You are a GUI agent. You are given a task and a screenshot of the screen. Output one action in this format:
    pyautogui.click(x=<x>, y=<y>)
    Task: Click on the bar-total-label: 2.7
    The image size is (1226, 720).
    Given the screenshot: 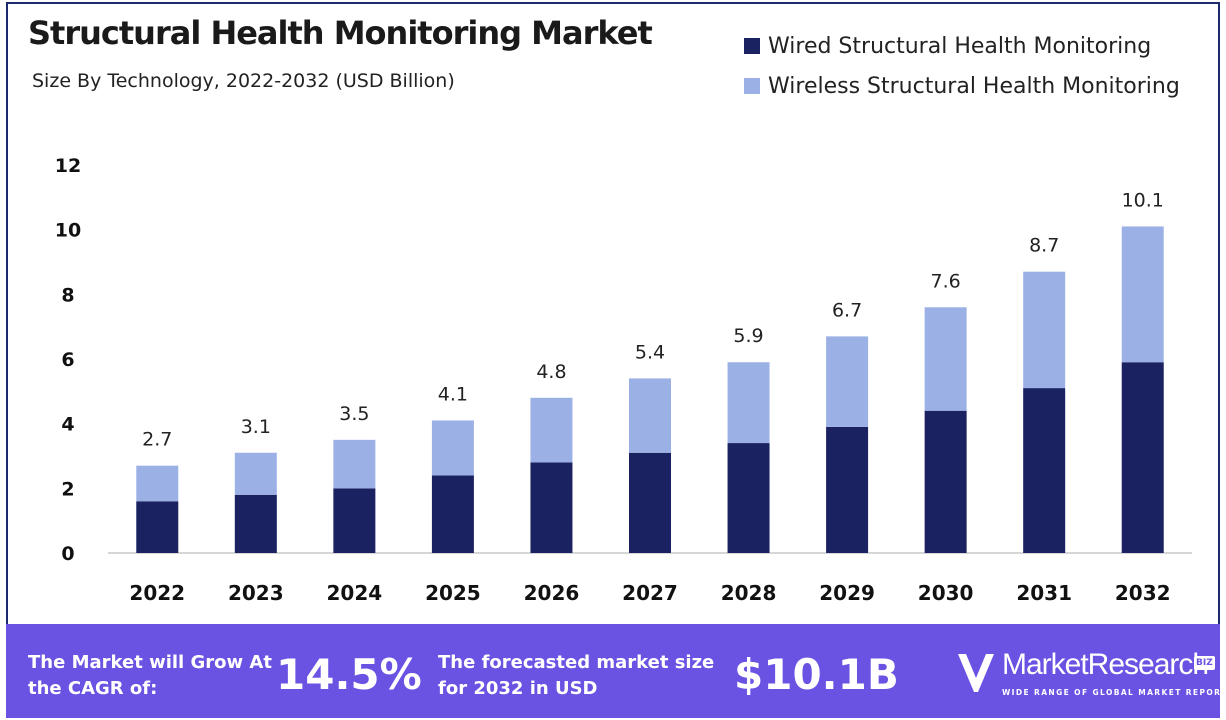 What is the action you would take?
    pyautogui.click(x=157, y=440)
    